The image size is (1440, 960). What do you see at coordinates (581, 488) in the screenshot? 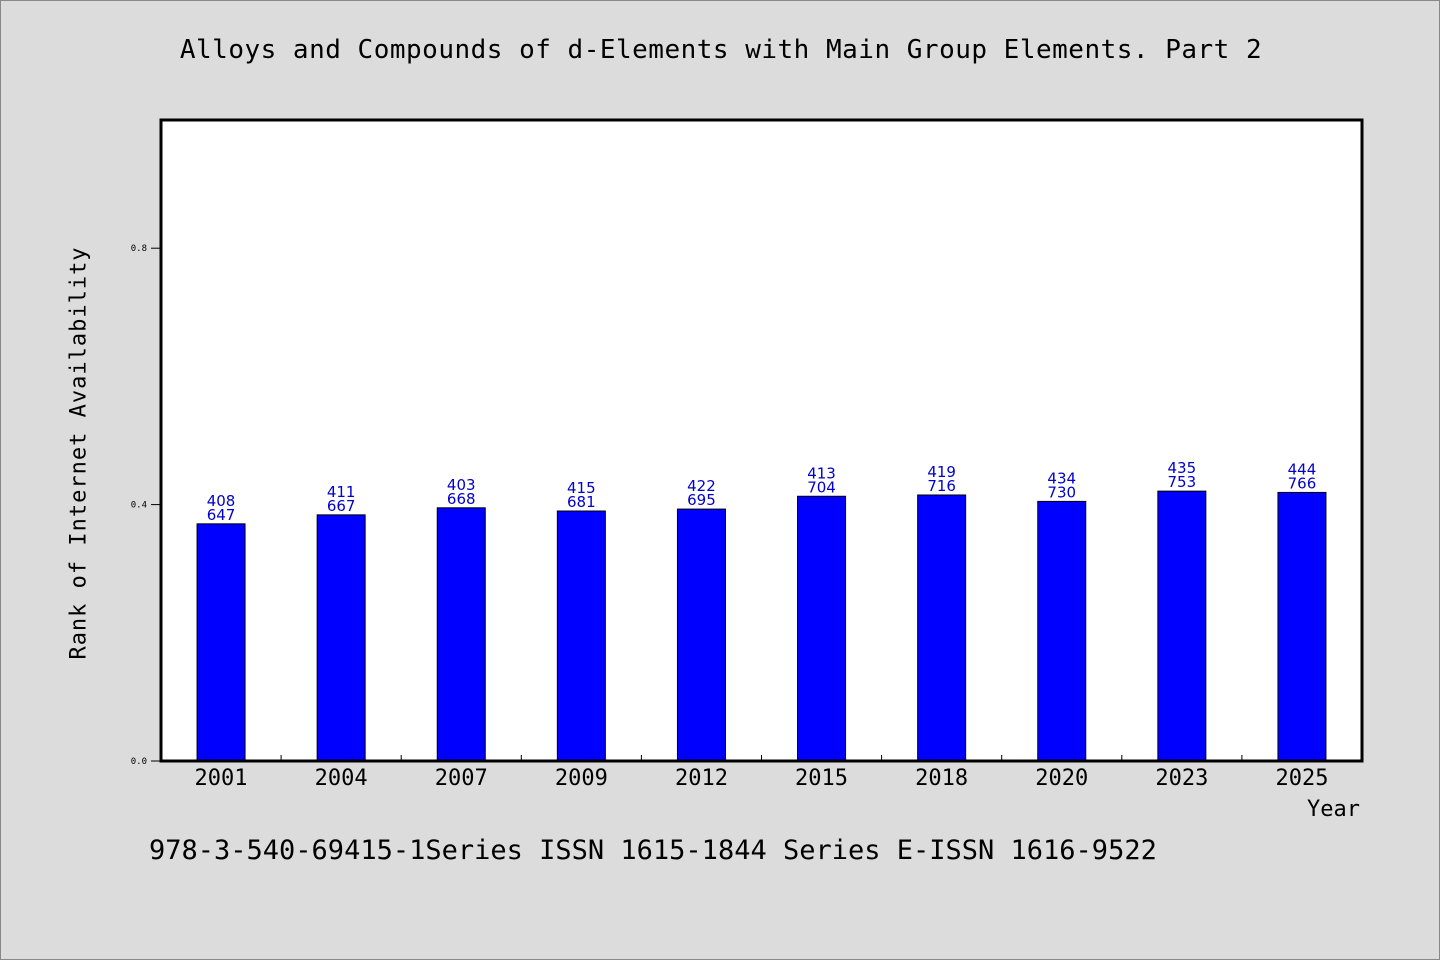
I see `data-label-top: 415` at bounding box center [581, 488].